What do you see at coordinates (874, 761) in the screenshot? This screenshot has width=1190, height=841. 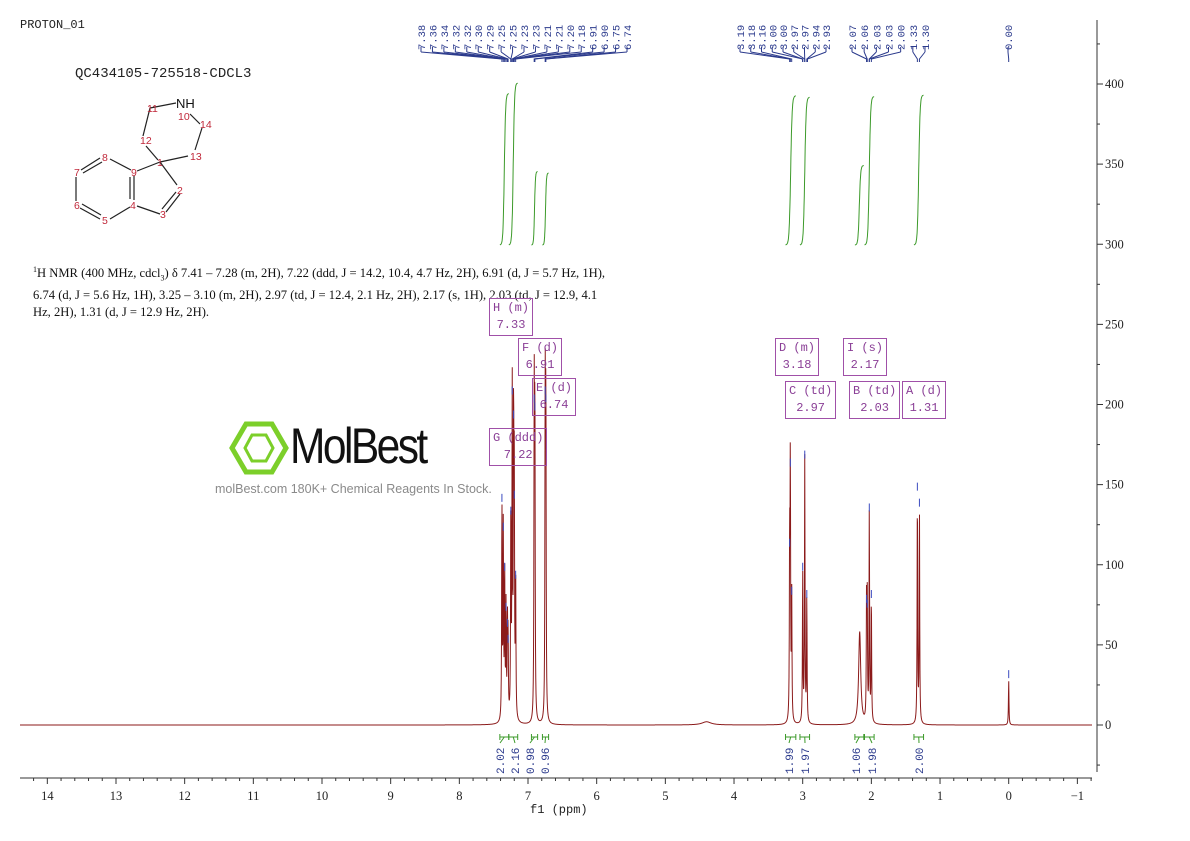 I see `integral-value: 1.98` at bounding box center [874, 761].